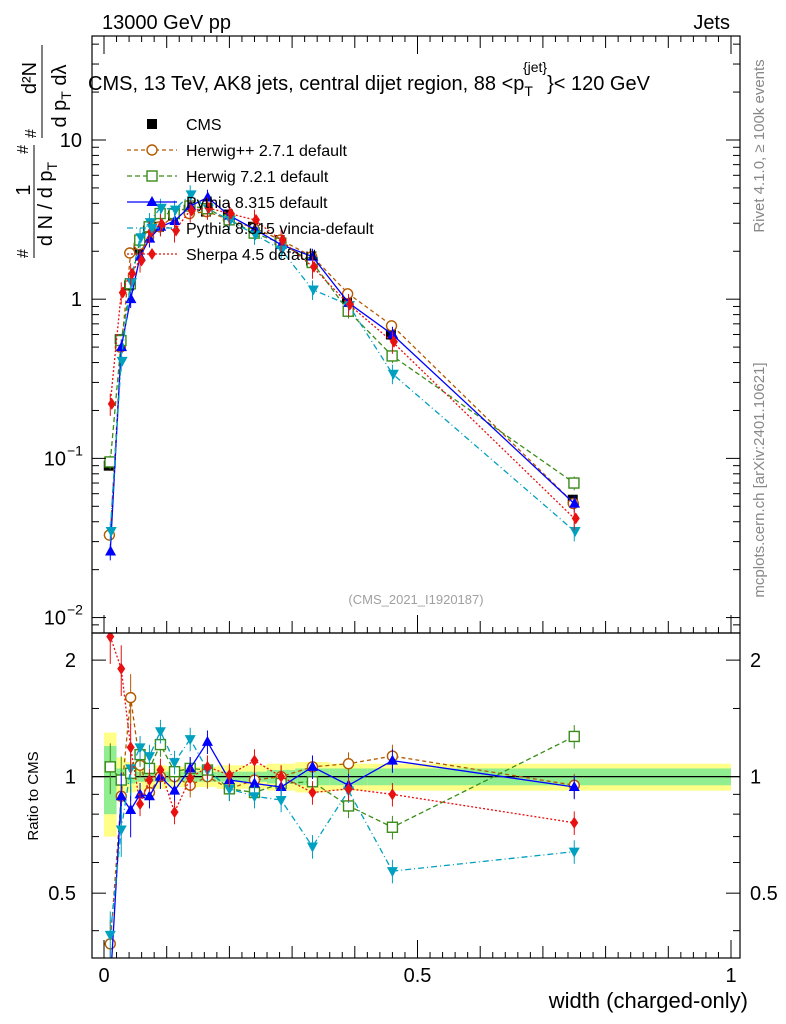  Describe the element at coordinates (418, 976) in the screenshot. I see `x-tick-label: 0.5` at that location.